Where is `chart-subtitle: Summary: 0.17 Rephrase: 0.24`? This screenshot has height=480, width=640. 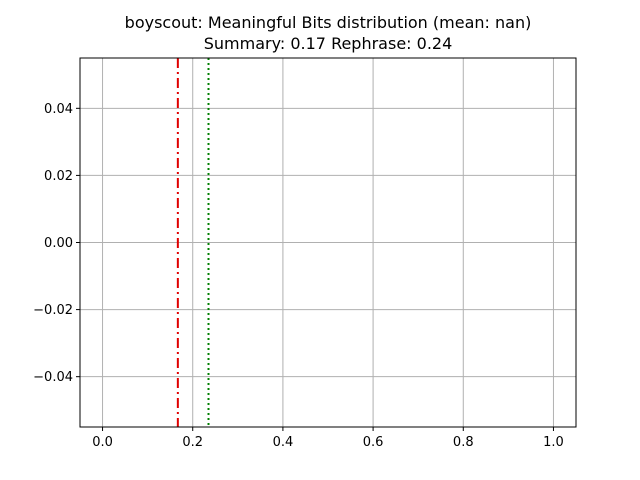 chart-subtitle: Summary: 0.17 Rephrase: 0.24 is located at coordinates (328, 43).